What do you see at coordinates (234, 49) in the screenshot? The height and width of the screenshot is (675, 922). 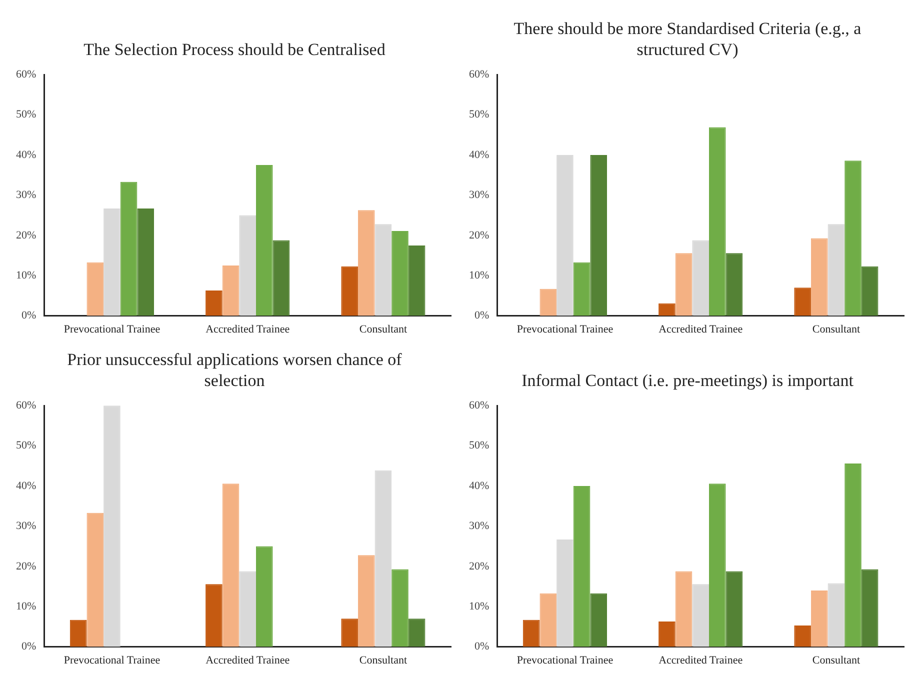 I see `chart-title: The Selection Process should be Centralised` at bounding box center [234, 49].